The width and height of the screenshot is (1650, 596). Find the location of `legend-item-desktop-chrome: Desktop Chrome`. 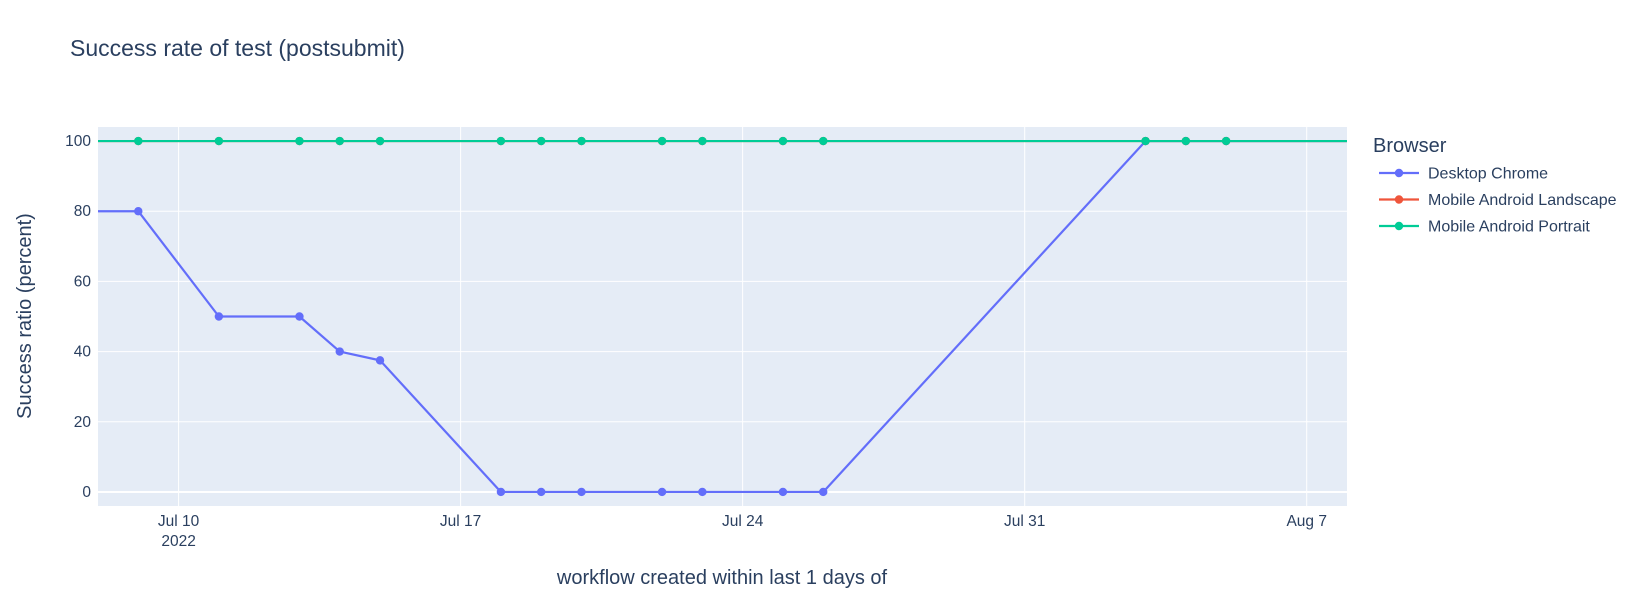

legend-item-desktop-chrome: Desktop Chrome is located at coordinates (1463, 174).